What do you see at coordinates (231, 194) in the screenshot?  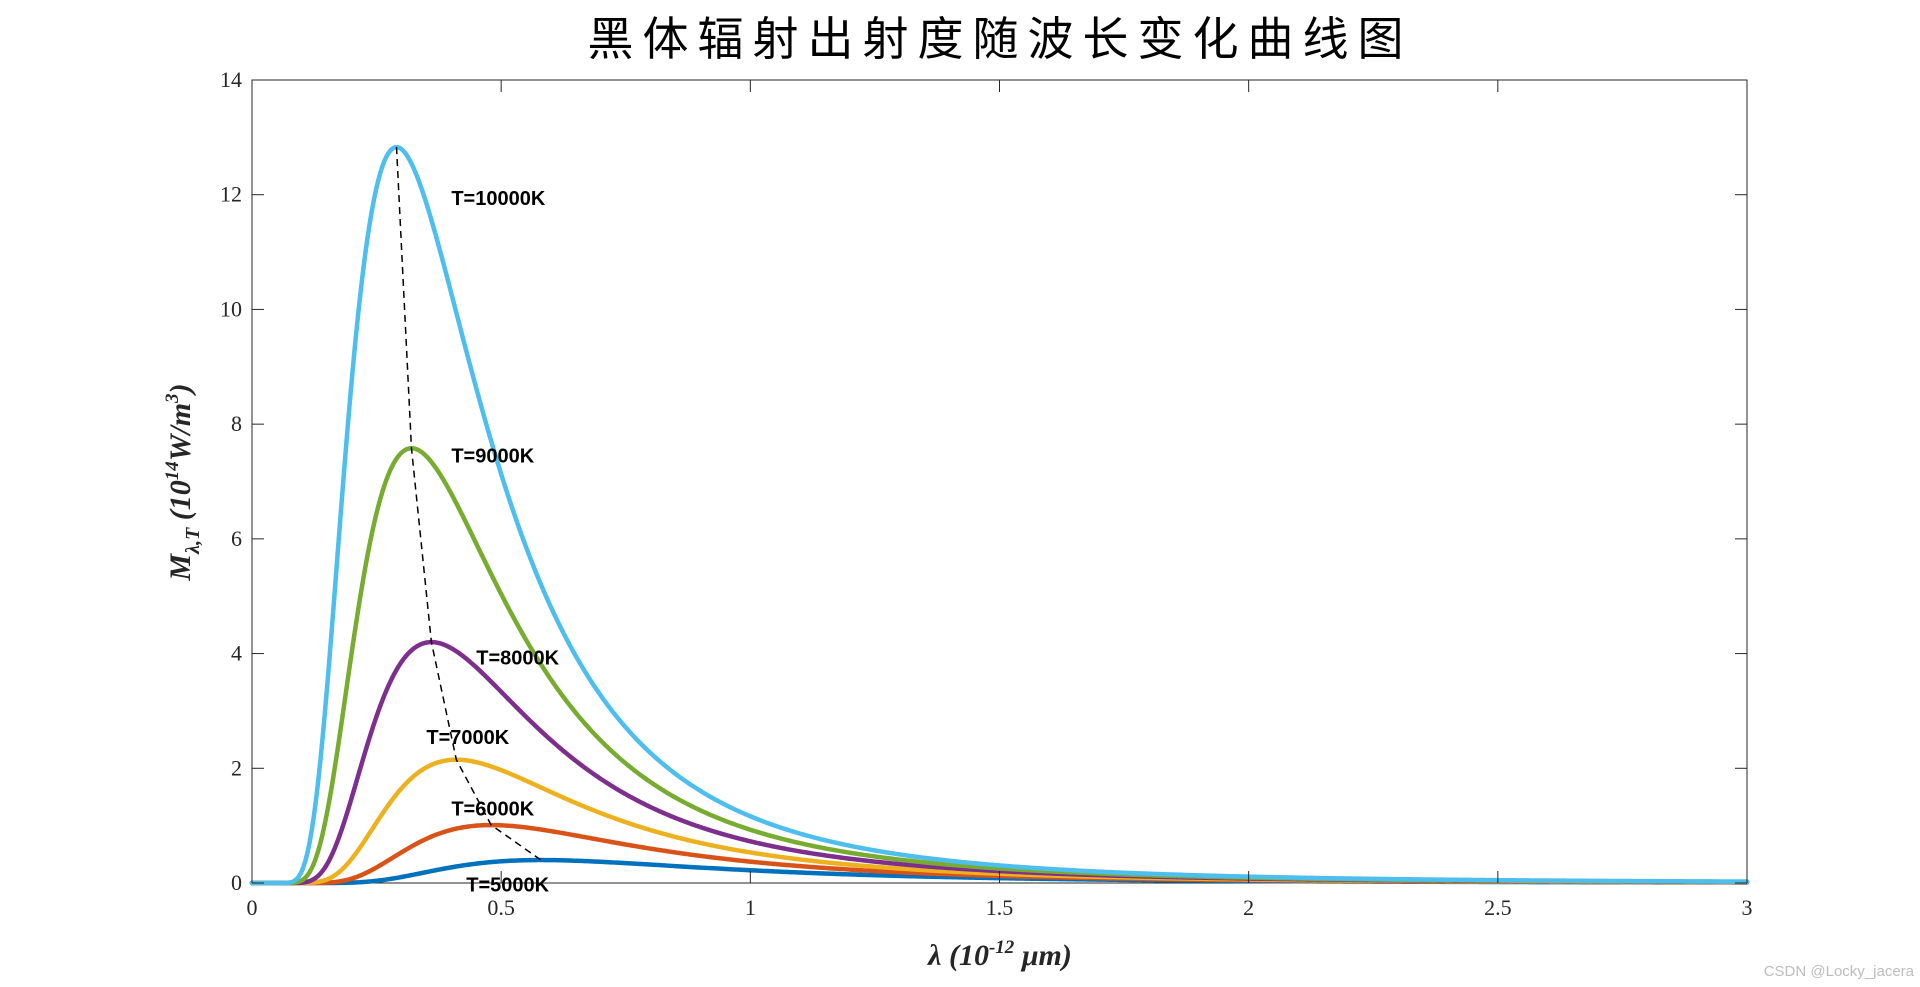 I see `y-tick-label: 12` at bounding box center [231, 194].